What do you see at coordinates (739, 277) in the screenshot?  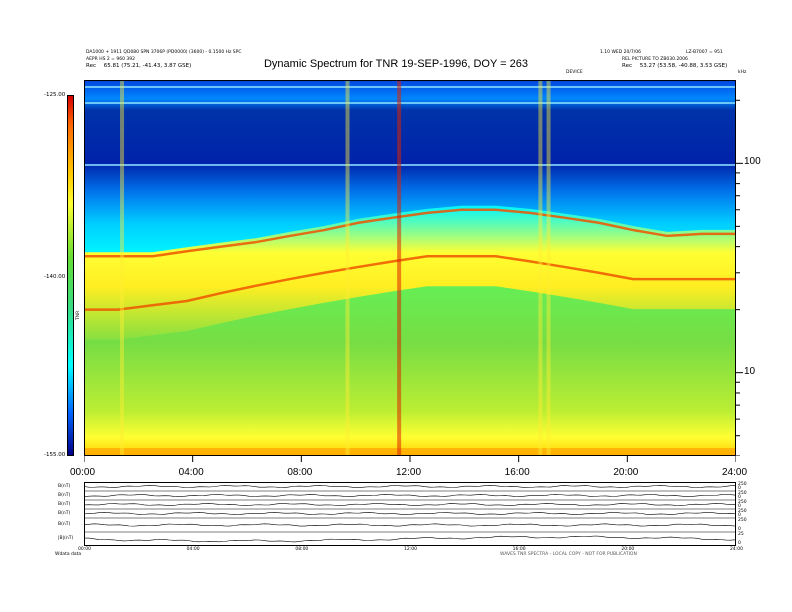 I see `y-axis-ticks` at bounding box center [739, 277].